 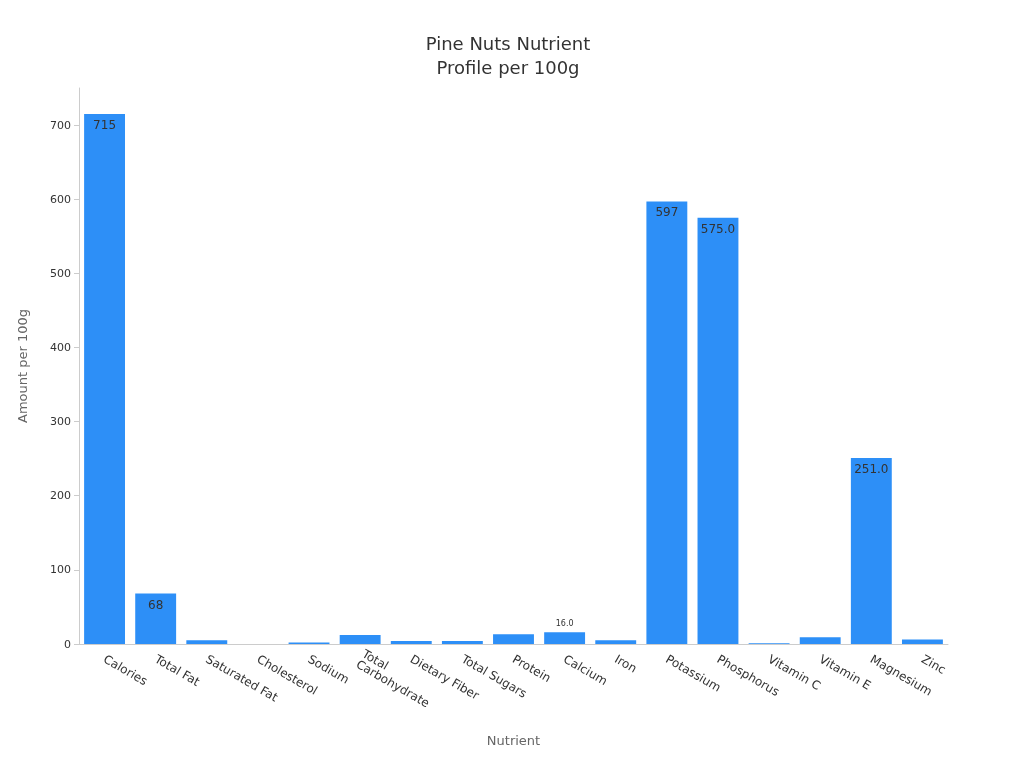 I want to click on data-label: 715, so click(x=105, y=124).